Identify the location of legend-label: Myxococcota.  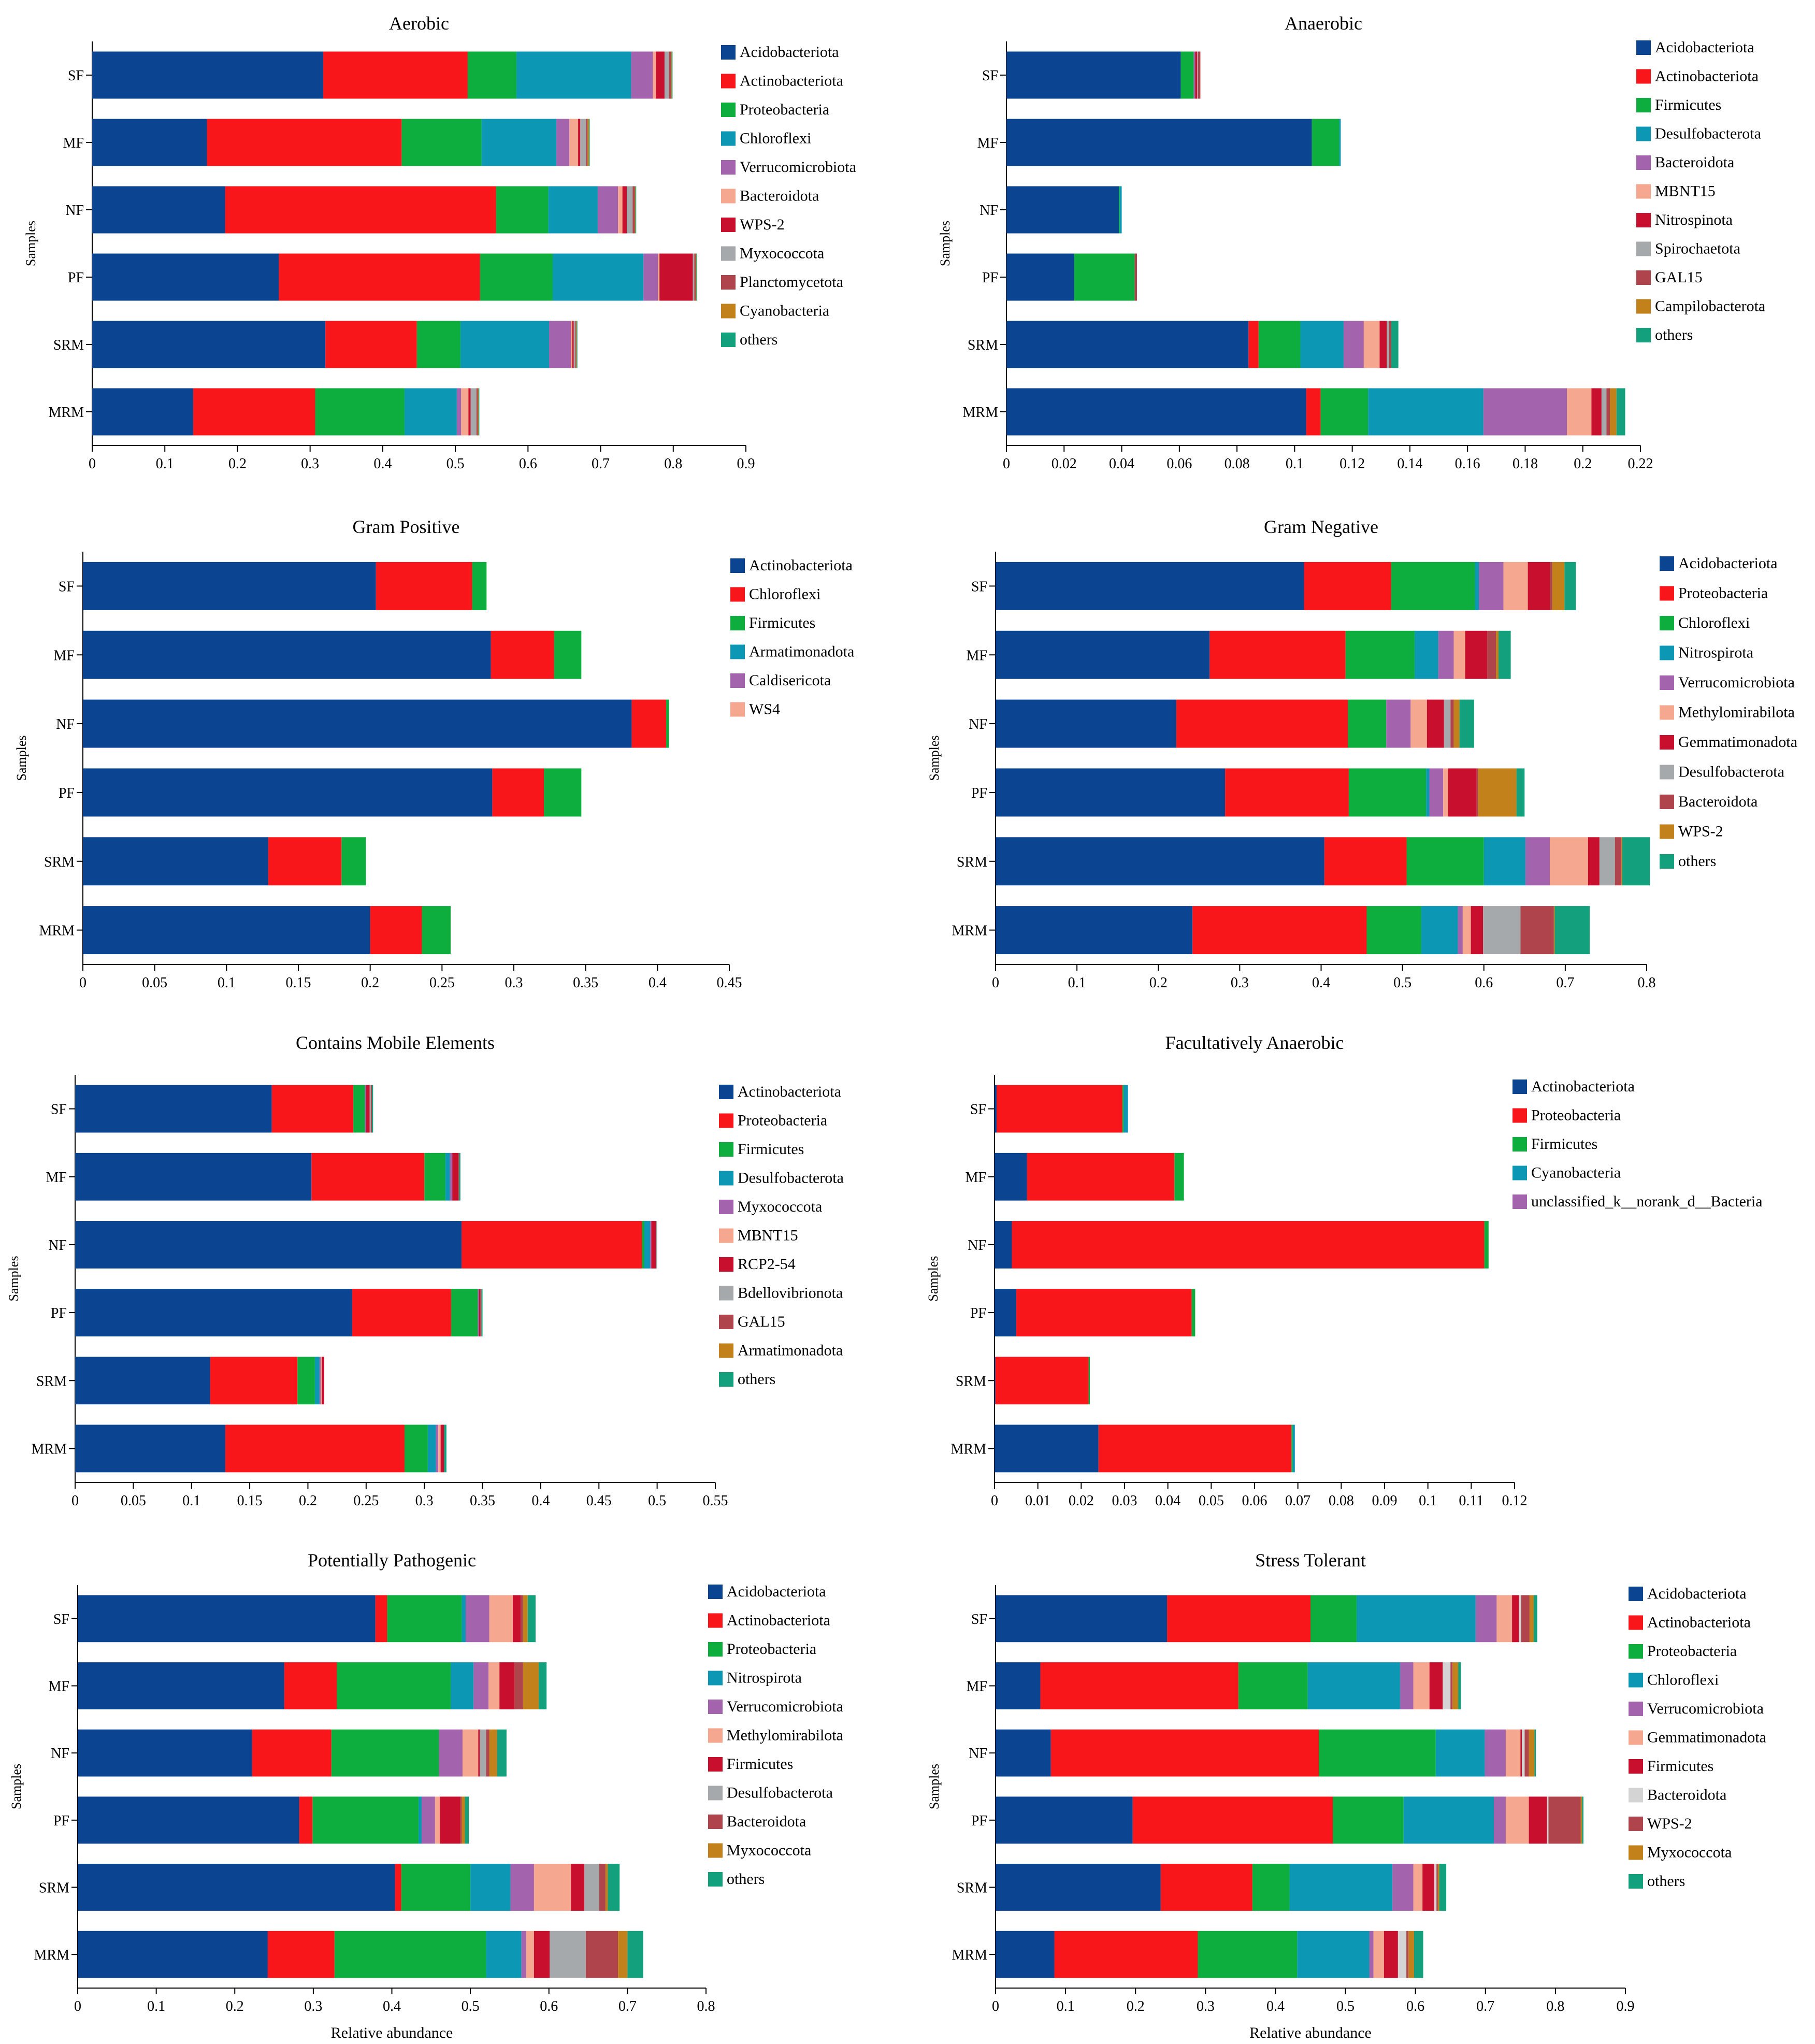
(769, 1850).